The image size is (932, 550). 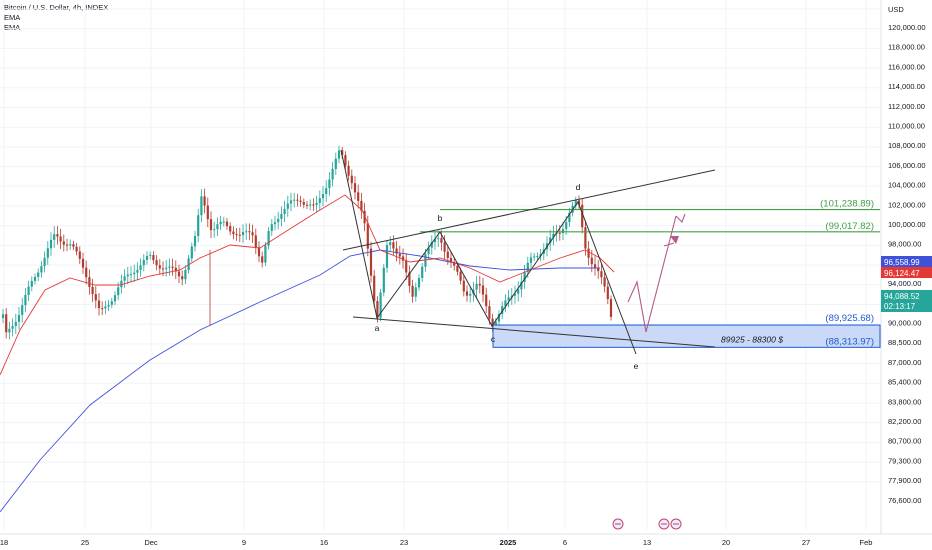 I want to click on y-tick-label: 108,000.00, so click(x=907, y=145).